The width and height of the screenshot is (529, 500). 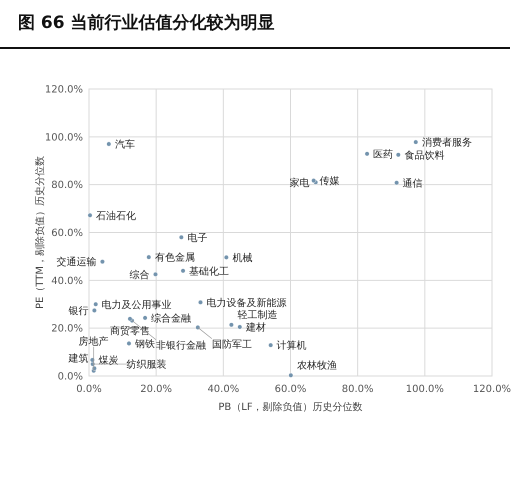 What do you see at coordinates (171, 318) in the screenshot?
I see `annotation: 综合金融` at bounding box center [171, 318].